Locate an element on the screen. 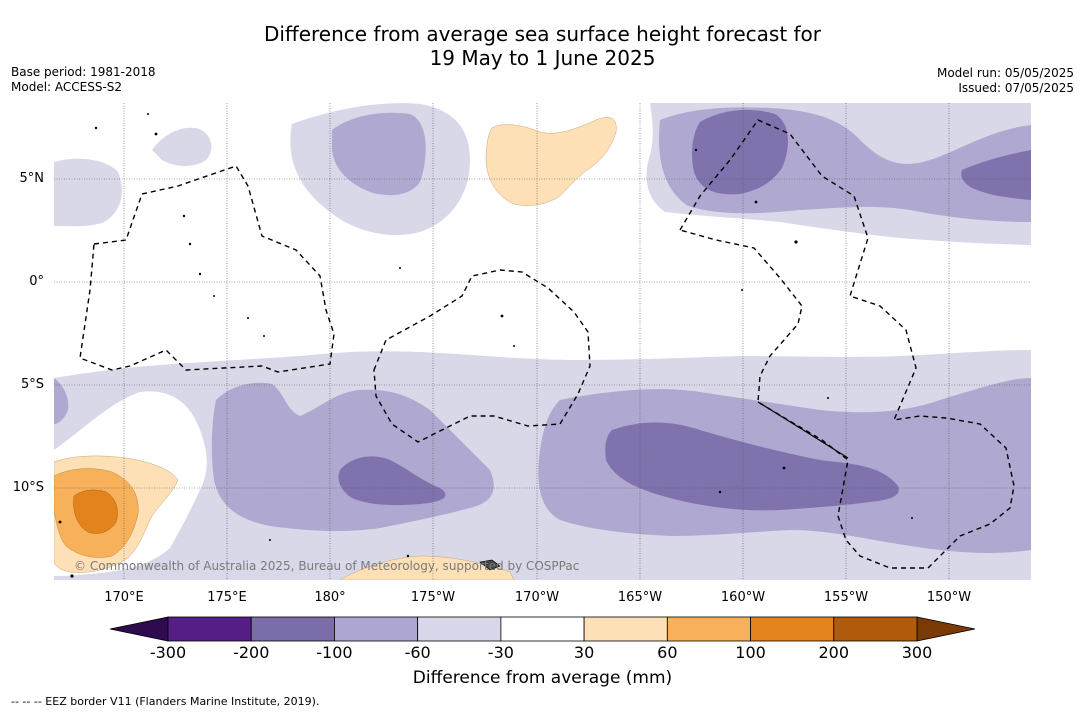 The image size is (1085, 713). contour-north-mid-mid is located at coordinates (379, 154).